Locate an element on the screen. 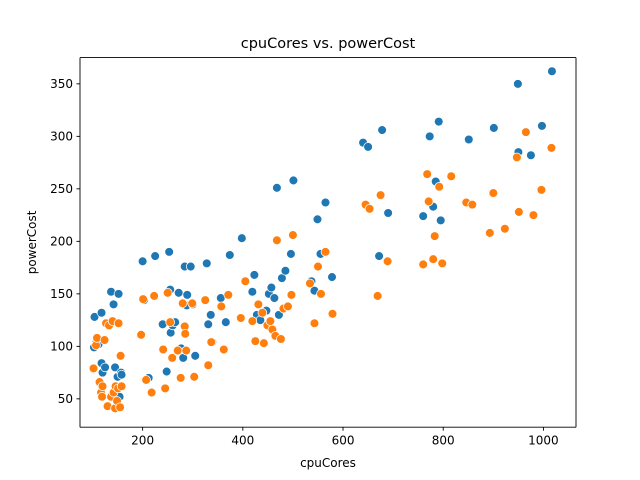 Image resolution: width=640 pixels, height=480 pixels. x-tick-label: 600 is located at coordinates (343, 441).